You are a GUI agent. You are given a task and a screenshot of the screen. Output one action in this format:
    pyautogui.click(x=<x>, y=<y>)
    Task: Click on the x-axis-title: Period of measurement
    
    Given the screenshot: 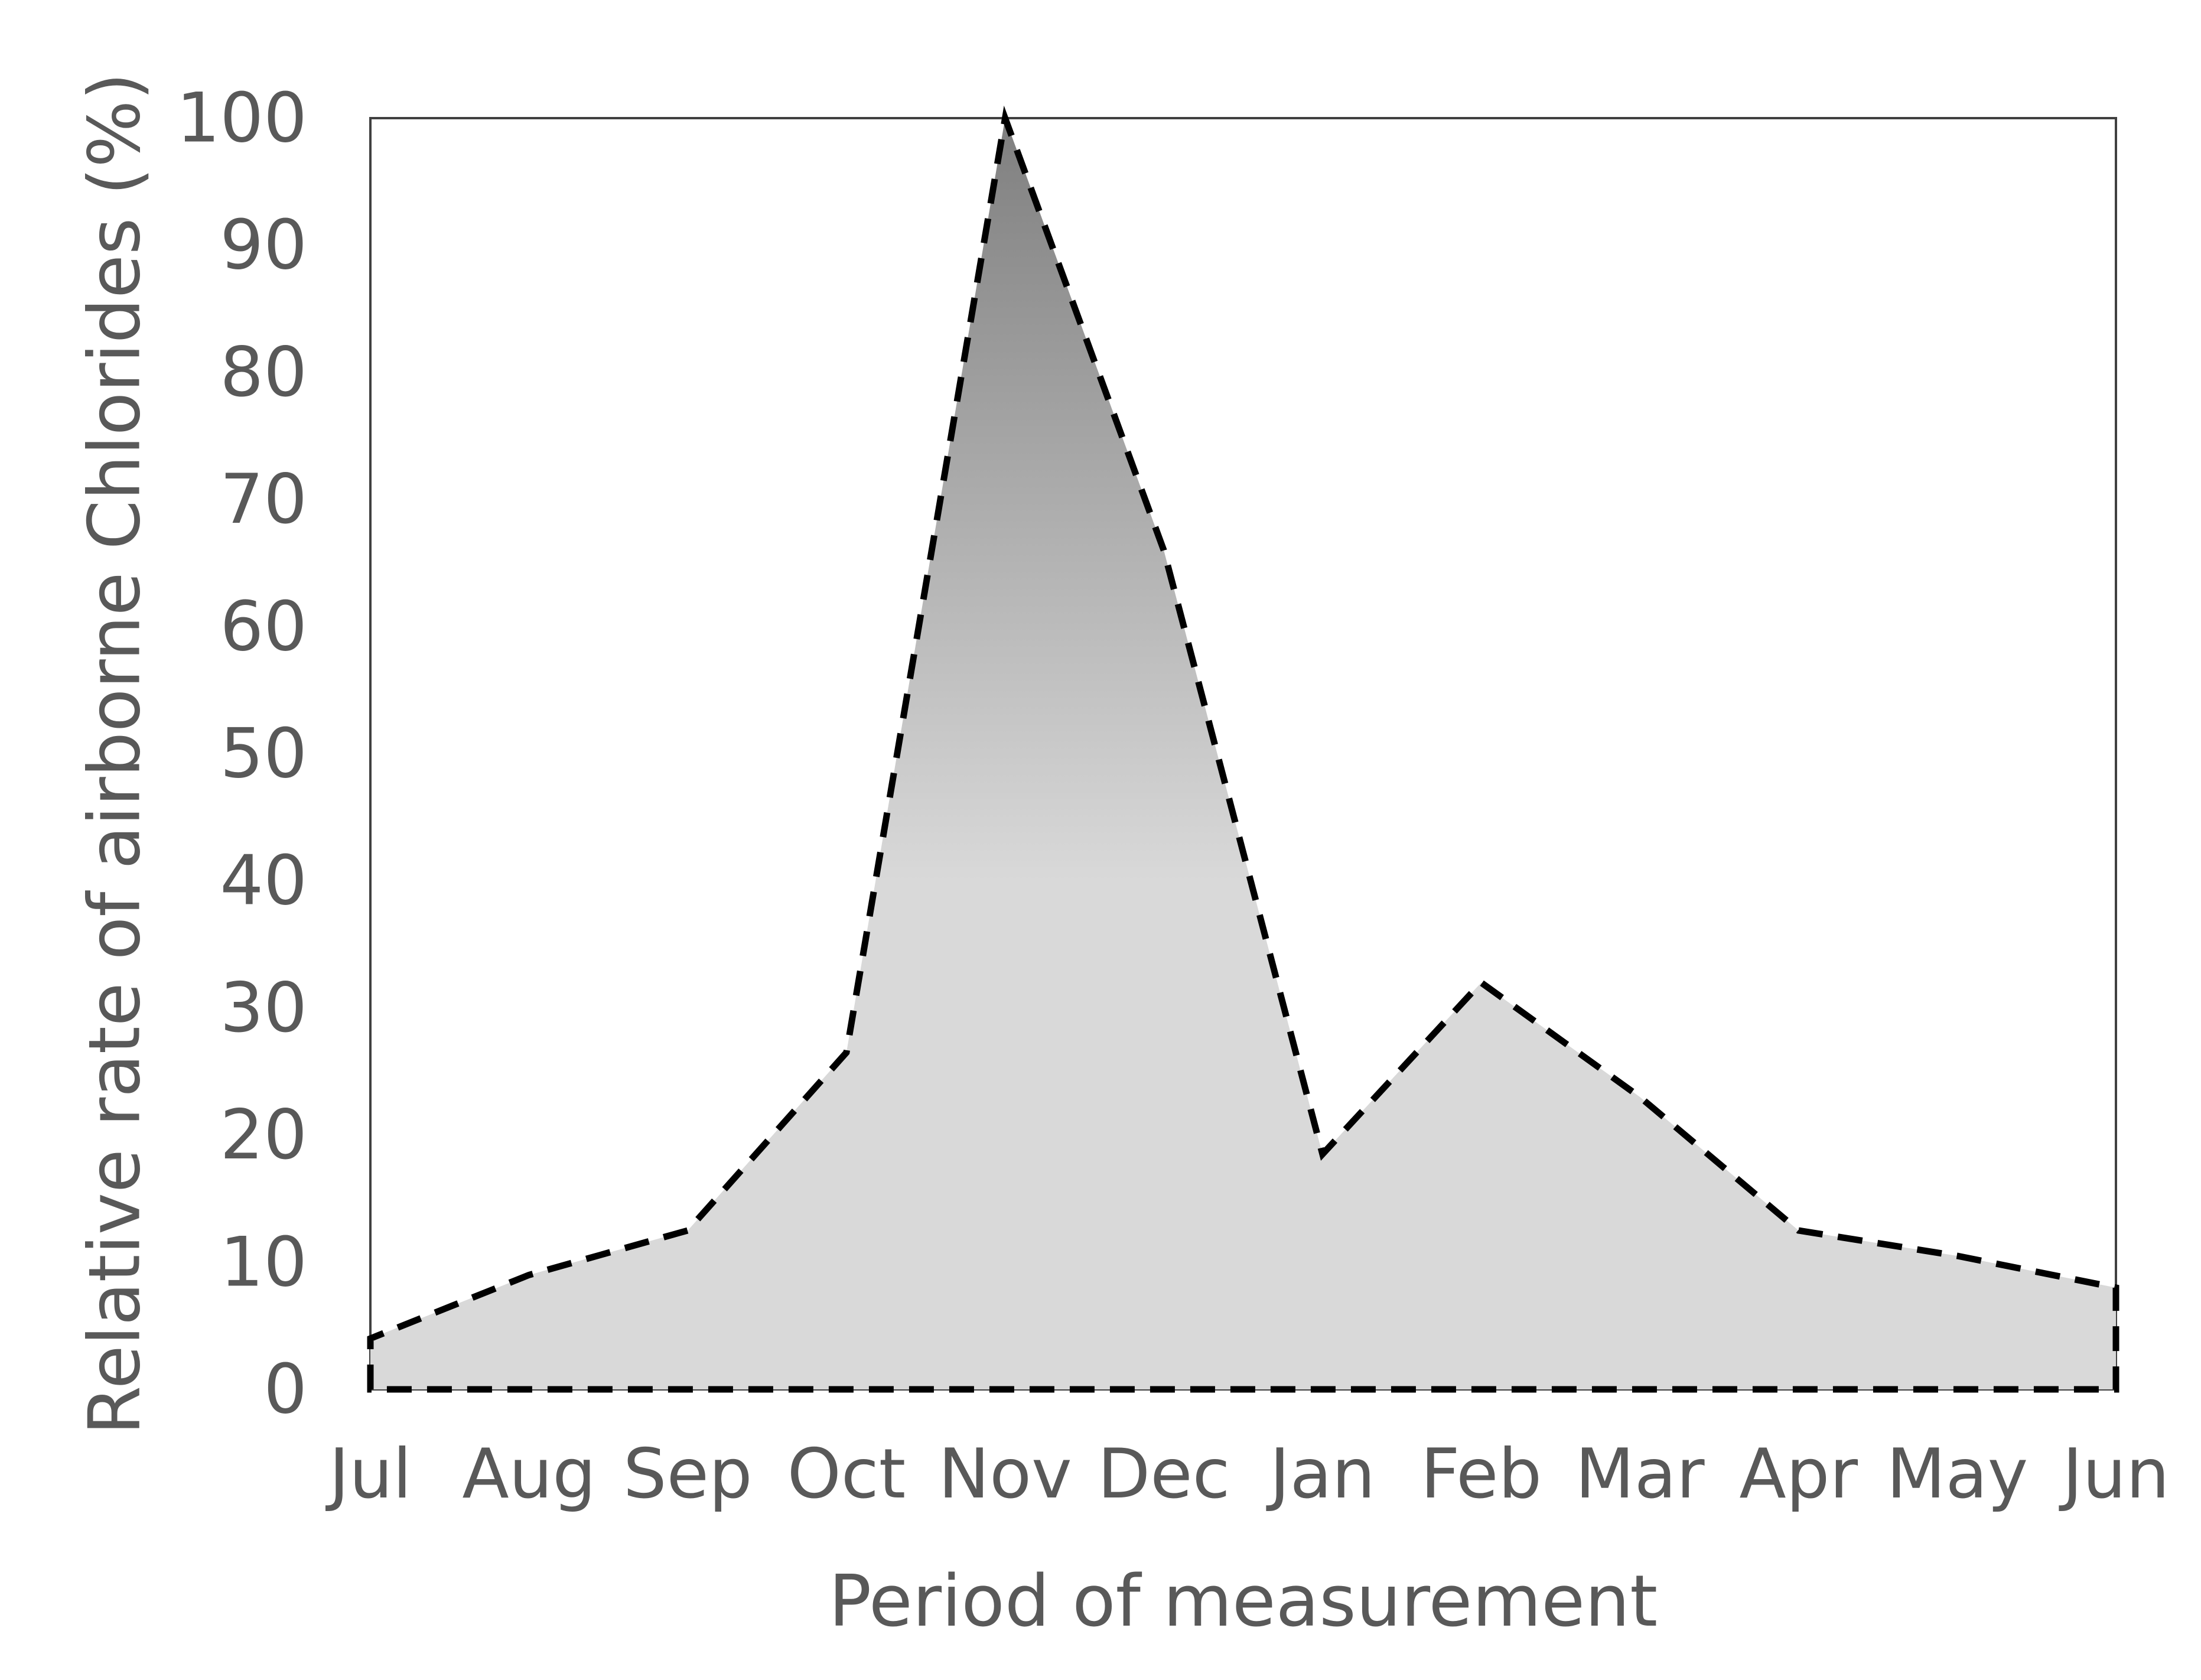 What is the action you would take?
    pyautogui.click(x=1243, y=1602)
    